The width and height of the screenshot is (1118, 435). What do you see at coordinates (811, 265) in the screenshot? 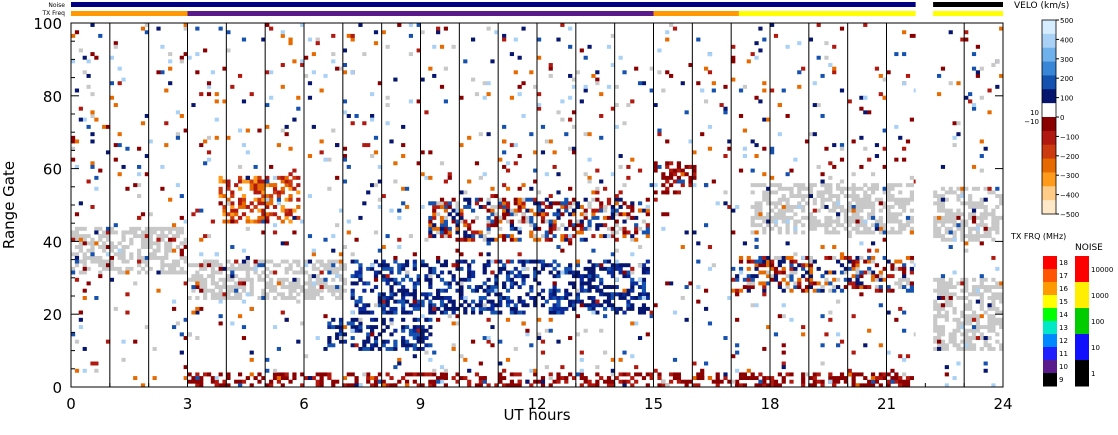
I see `scatter-cell-2019` at bounding box center [811, 265].